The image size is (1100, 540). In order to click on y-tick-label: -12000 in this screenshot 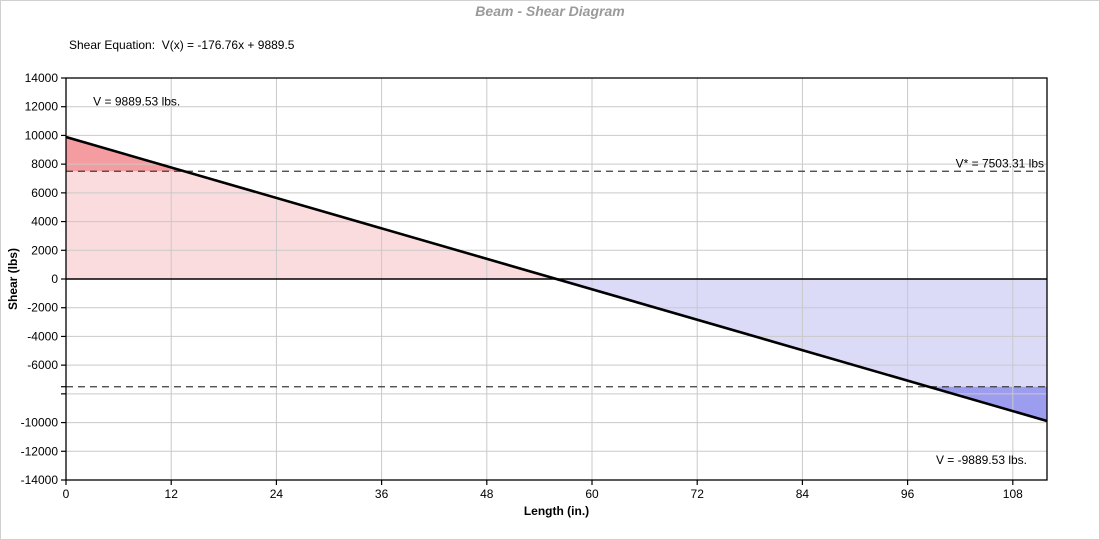, I will do `click(40, 451)`.